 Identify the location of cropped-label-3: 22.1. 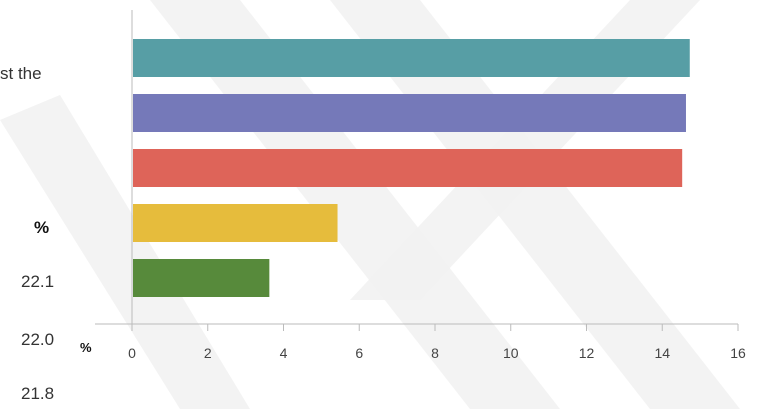
(38, 281).